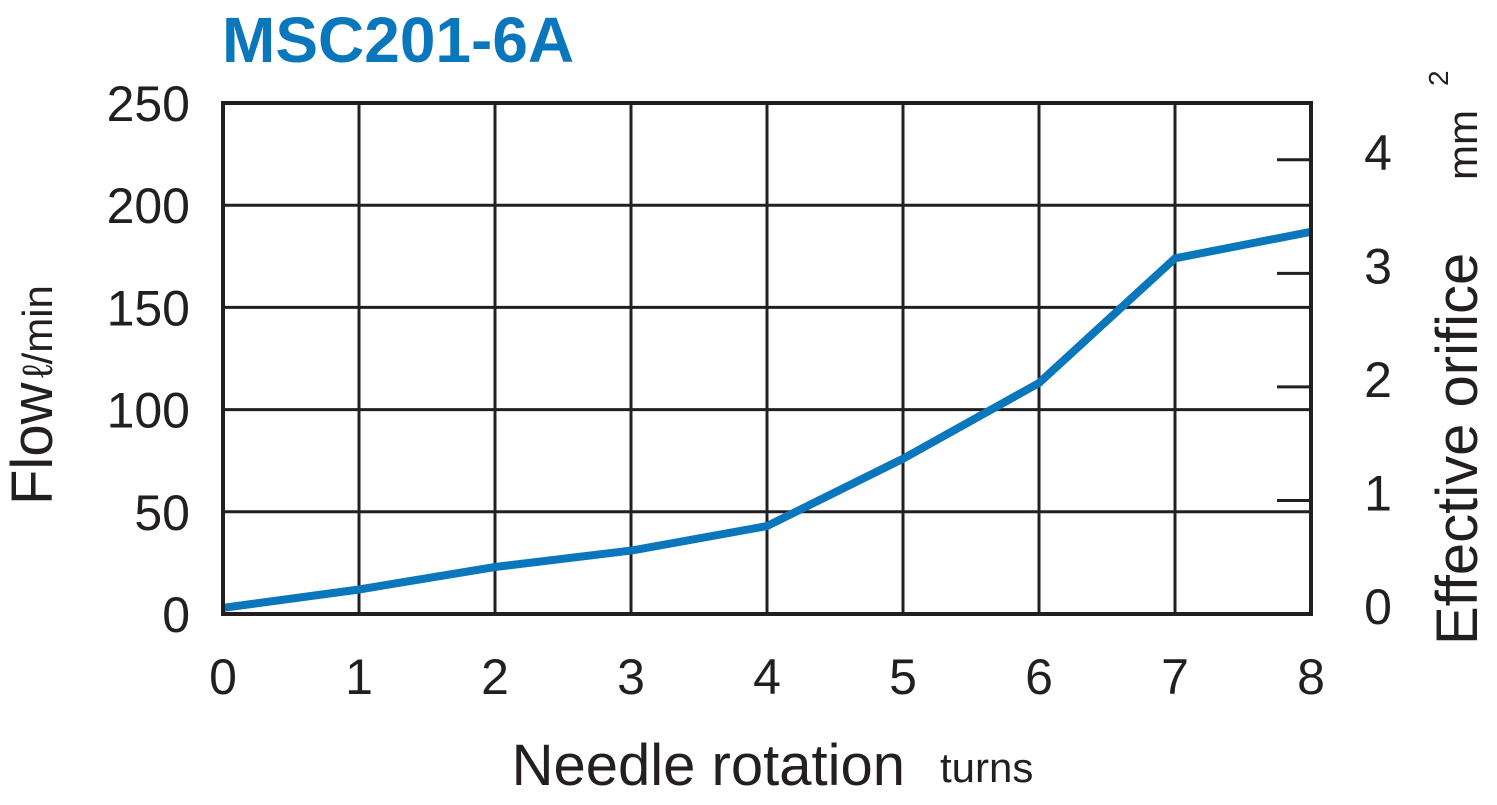 This screenshot has width=1497, height=805. Describe the element at coordinates (37, 331) in the screenshot. I see `y-axis-unit: ℓ/min` at that location.